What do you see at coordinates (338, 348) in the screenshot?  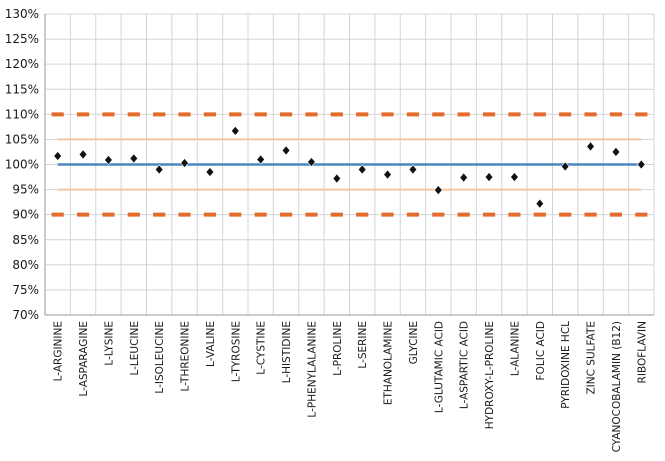 I see `category-label: L-PROLINE` at bounding box center [338, 348].